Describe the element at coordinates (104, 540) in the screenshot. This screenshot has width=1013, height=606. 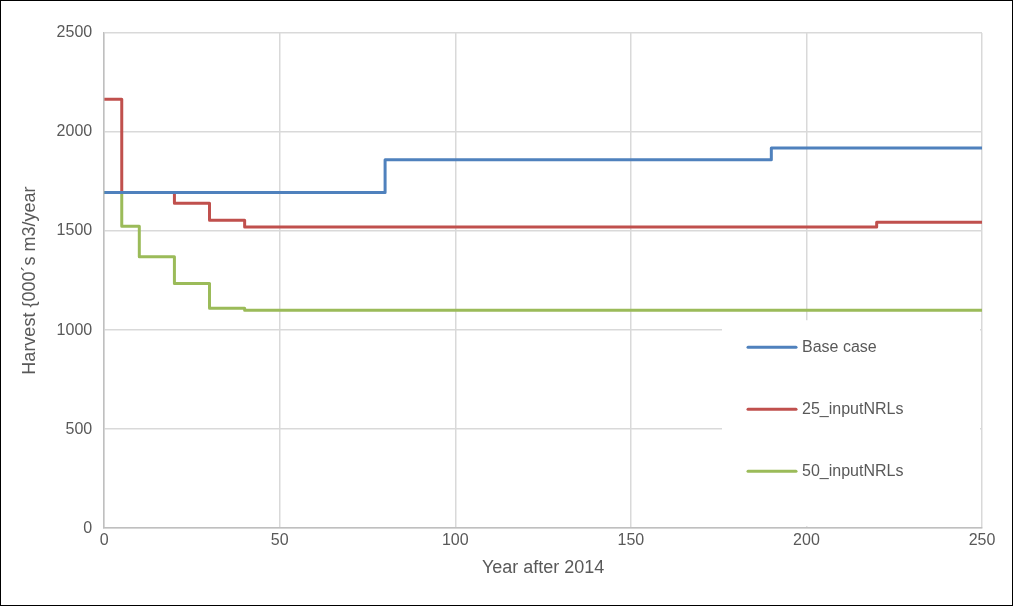
I see `x-tick-label: 0` at that location.